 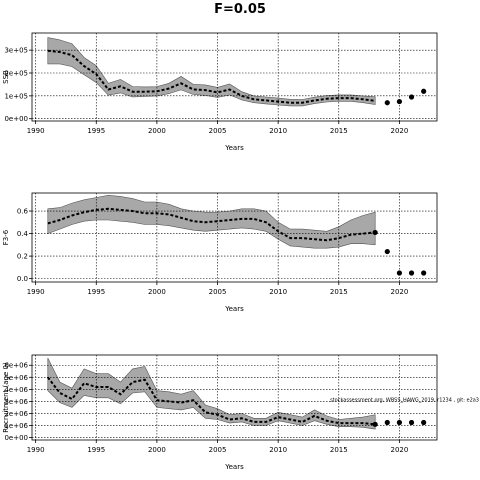 What do you see at coordinates (157, 292) in the screenshot?
I see `fishing-mortality-x-tick-label: 2000` at bounding box center [157, 292].